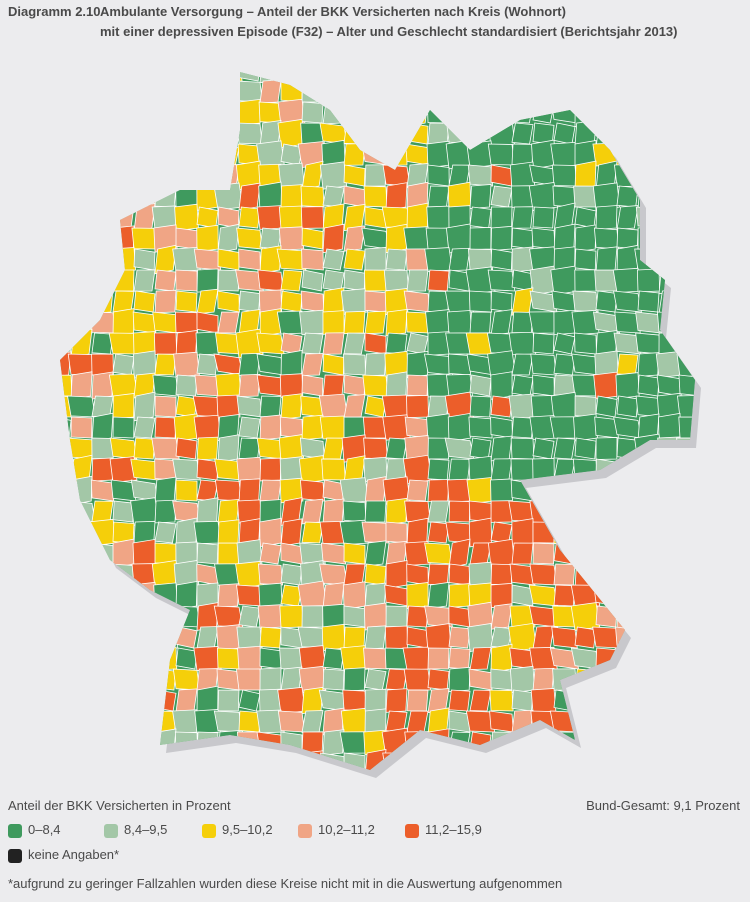 This screenshot has height=902, width=750. Describe the element at coordinates (247, 829) in the screenshot. I see `legend-label: 9,5–10,2` at that location.